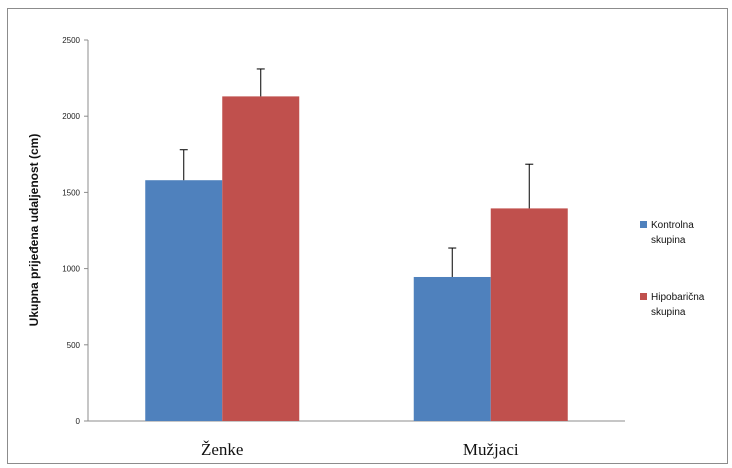 The height and width of the screenshot is (468, 732). What do you see at coordinates (360, 449) in the screenshot?
I see `category-labels: Ženke Mužjaci` at bounding box center [360, 449].